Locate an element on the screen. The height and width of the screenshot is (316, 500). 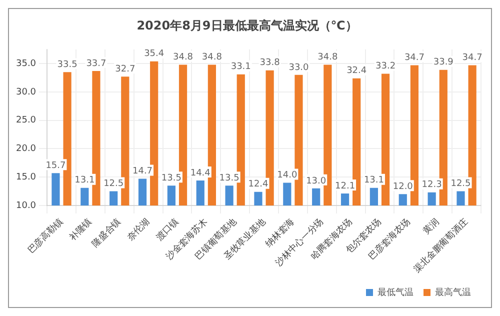
data-label: 33.9 is located at coordinates (443, 63).